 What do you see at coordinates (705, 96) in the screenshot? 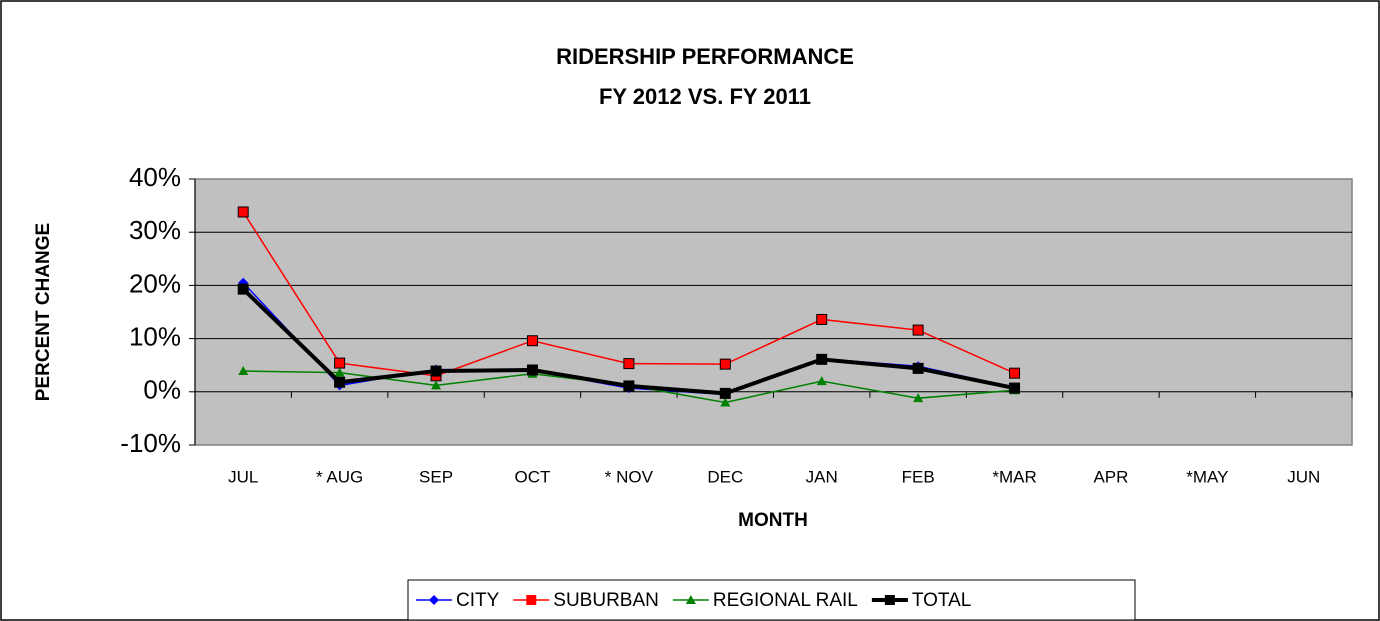
I see `chart-subtitle: FY 2012 VS. FY 2011` at bounding box center [705, 96].